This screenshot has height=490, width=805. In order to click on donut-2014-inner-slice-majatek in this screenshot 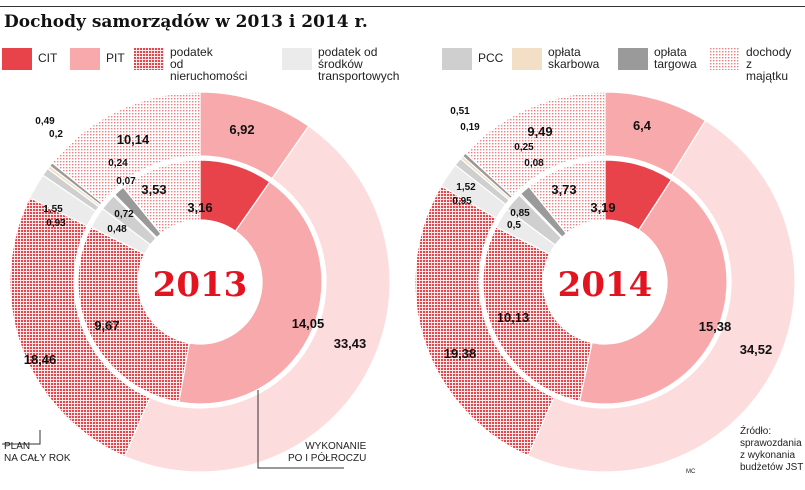, I will do `click(567, 197)`.